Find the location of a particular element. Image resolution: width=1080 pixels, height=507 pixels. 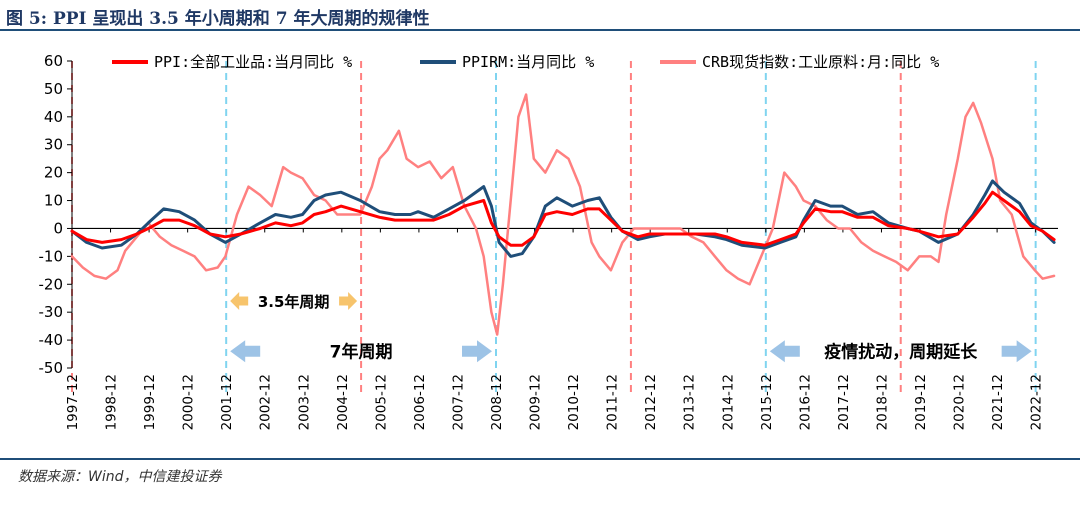

annotation-label-0: 3.5年周期 is located at coordinates (294, 302).